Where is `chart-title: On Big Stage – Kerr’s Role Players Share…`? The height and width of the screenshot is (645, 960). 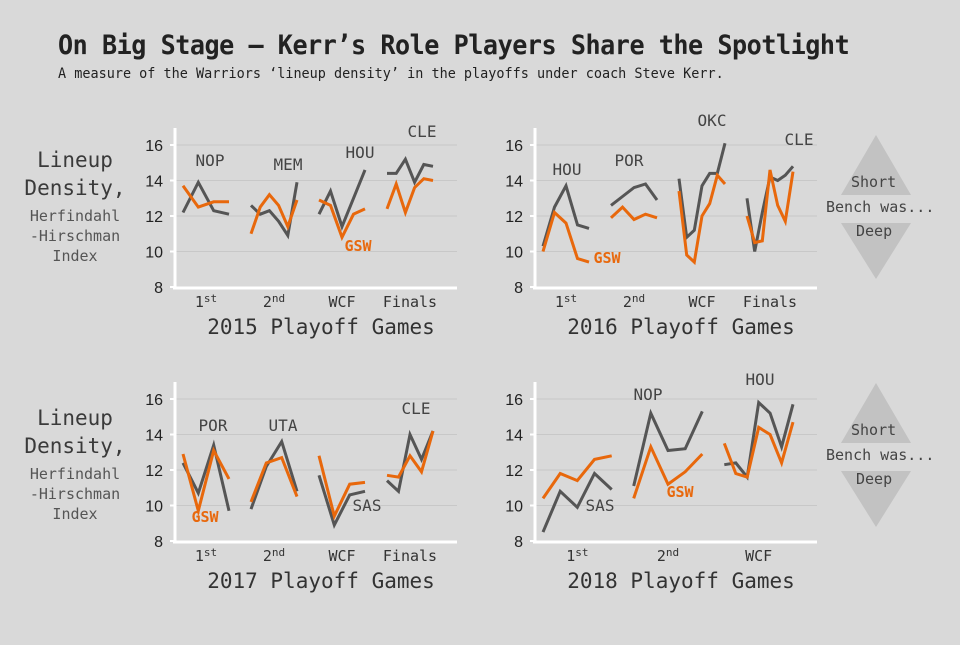 chart-title: On Big Stage – Kerr’s Role Players Share… is located at coordinates (454, 45).